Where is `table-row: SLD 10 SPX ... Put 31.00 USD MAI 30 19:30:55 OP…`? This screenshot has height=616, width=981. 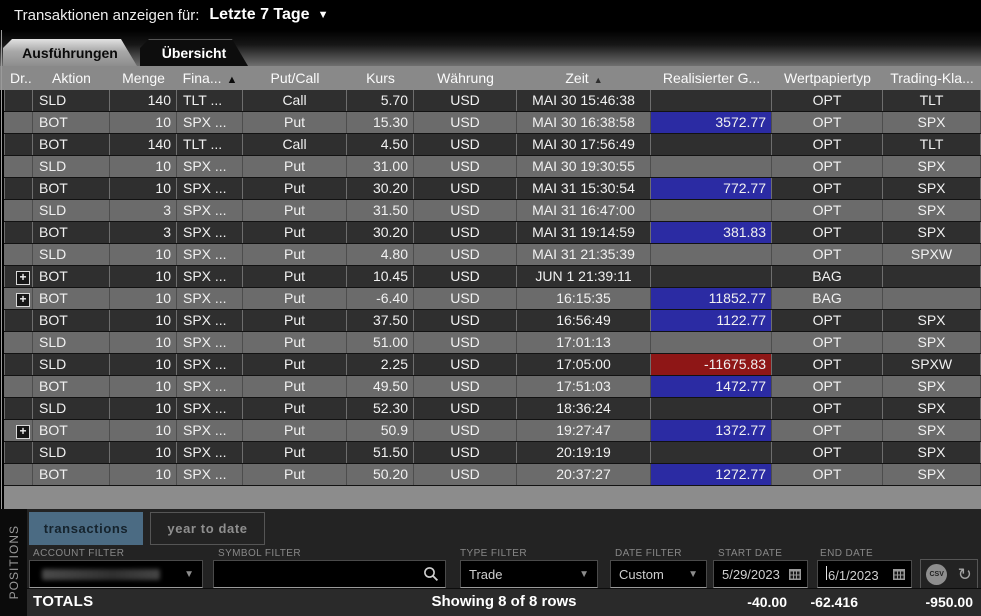 table-row: SLD 10 SPX ... Put 31.00 USD MAI 30 19:30:55 OP… is located at coordinates (492, 167).